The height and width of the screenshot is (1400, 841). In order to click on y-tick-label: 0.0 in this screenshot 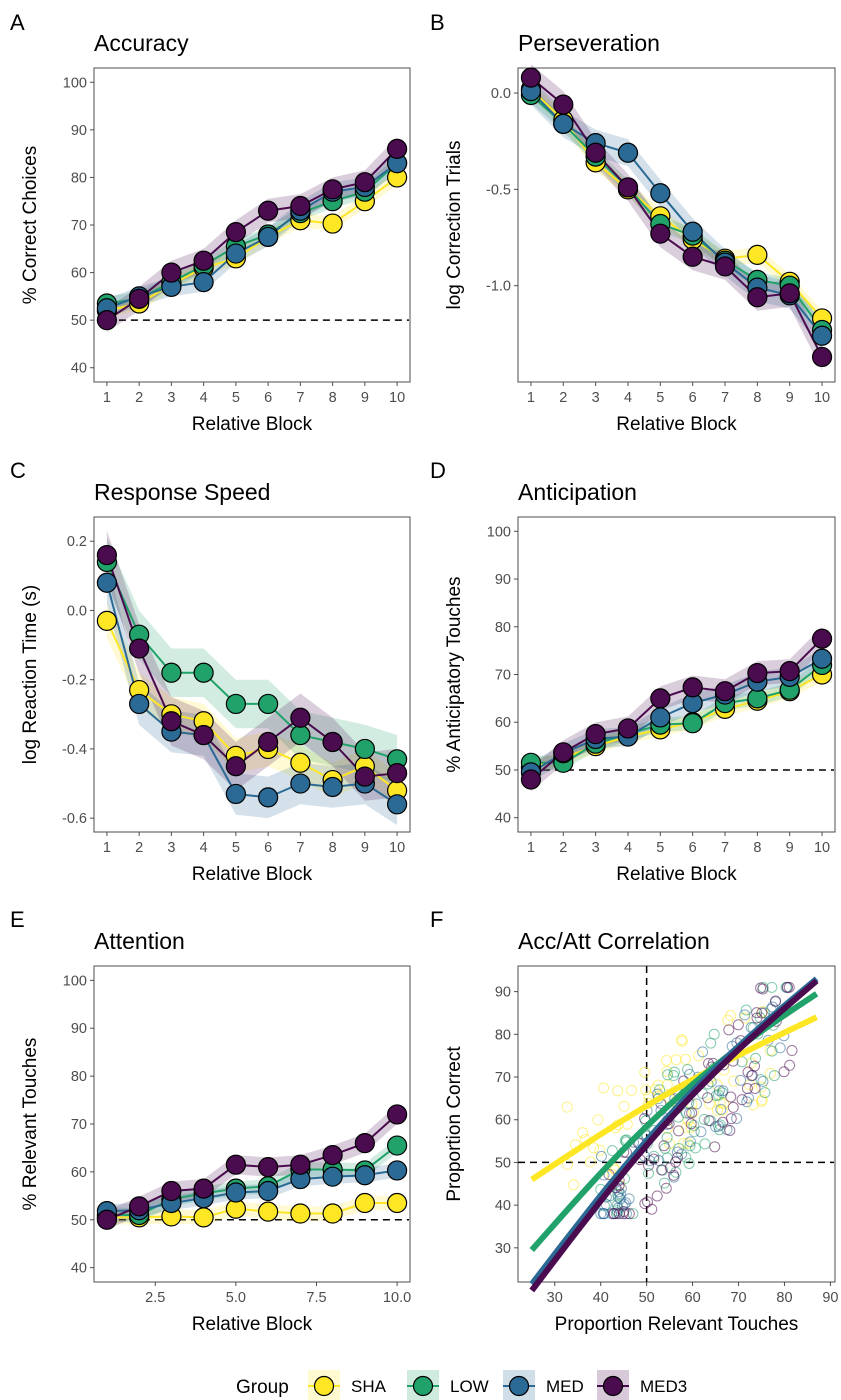, I will do `click(501, 94)`.